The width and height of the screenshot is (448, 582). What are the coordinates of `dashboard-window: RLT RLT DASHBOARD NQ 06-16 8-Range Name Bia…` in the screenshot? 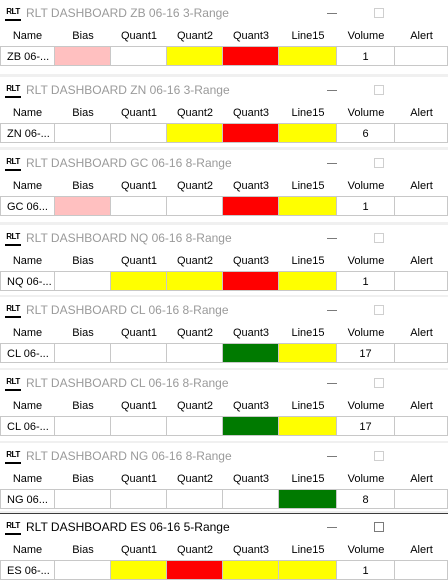 It's located at (224, 260).